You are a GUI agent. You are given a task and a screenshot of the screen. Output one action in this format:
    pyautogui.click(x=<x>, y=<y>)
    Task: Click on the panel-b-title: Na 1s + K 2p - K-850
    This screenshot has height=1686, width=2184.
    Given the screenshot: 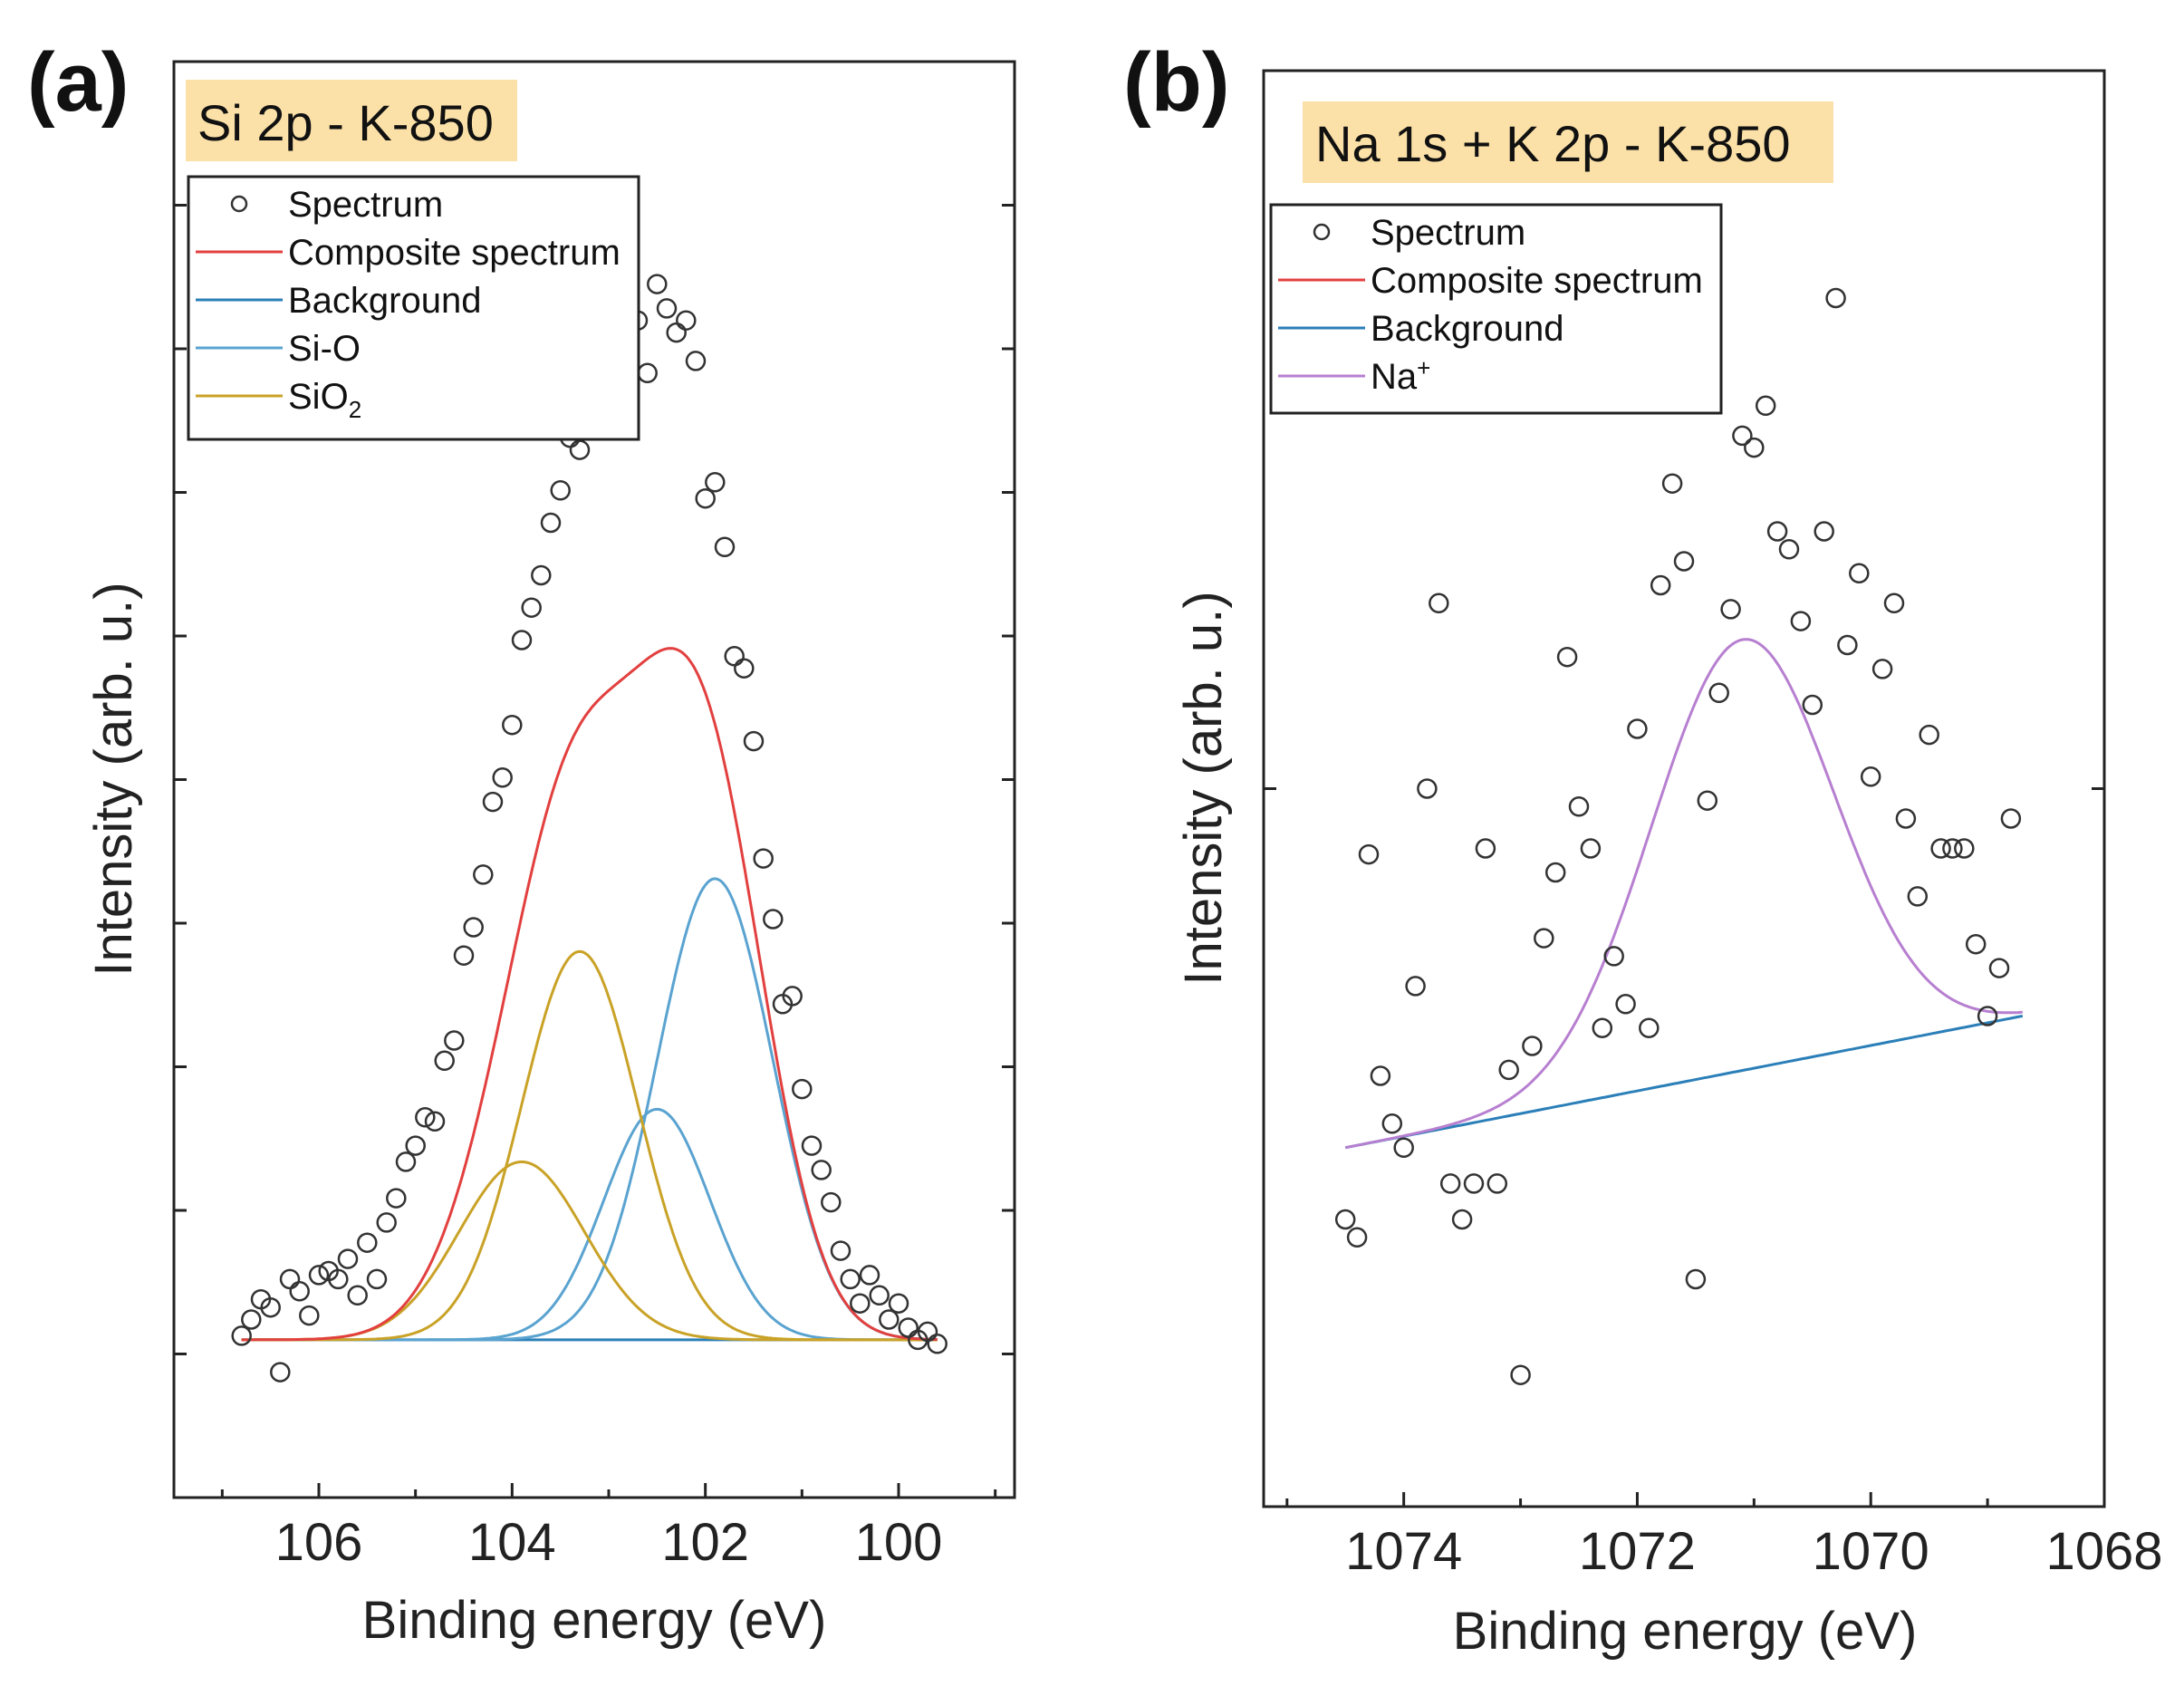 What is the action you would take?
    pyautogui.click(x=1553, y=143)
    